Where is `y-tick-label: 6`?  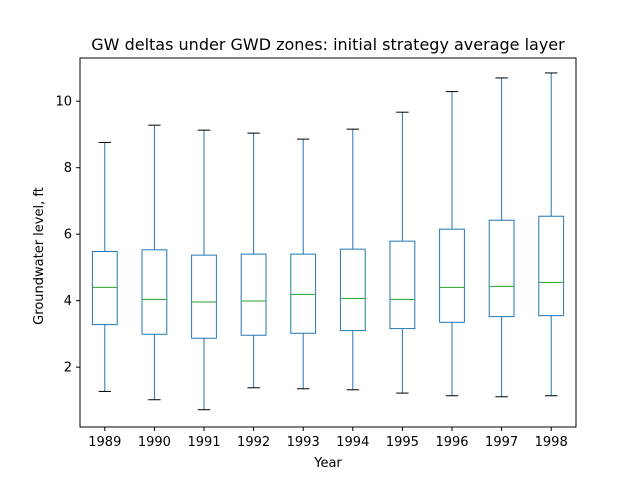
y-tick-label: 6 is located at coordinates (68, 235).